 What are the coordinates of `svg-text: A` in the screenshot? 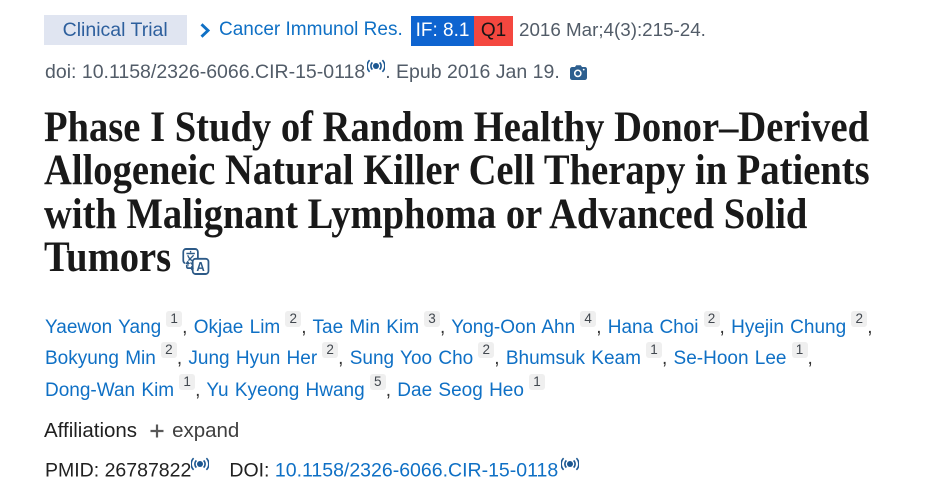 It's located at (200, 267).